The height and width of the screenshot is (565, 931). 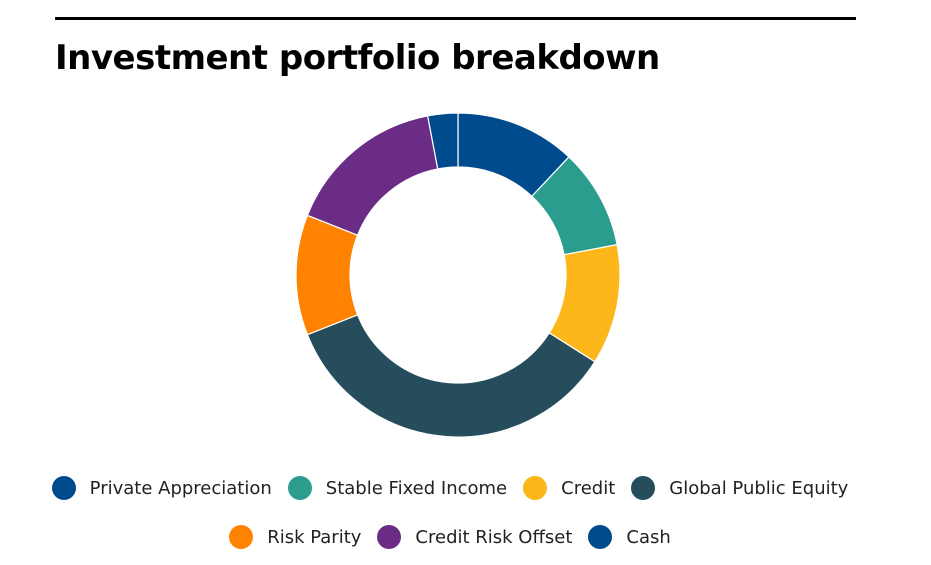 I want to click on legend-item: Global Public Equity, so click(x=739, y=488).